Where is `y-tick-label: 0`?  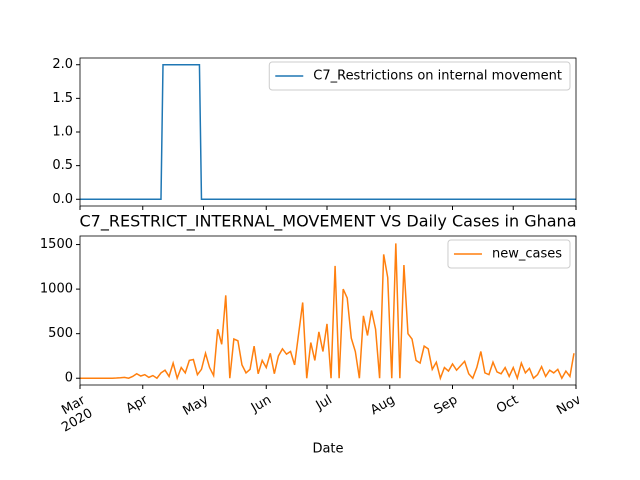 y-tick-label: 0 is located at coordinates (69, 378).